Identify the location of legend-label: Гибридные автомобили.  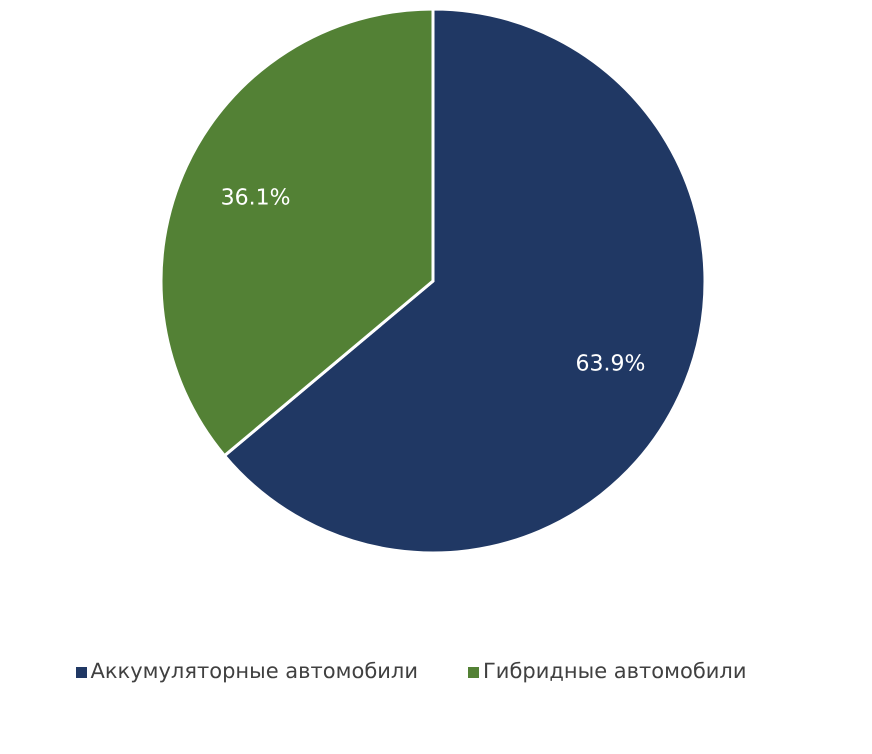
(614, 671).